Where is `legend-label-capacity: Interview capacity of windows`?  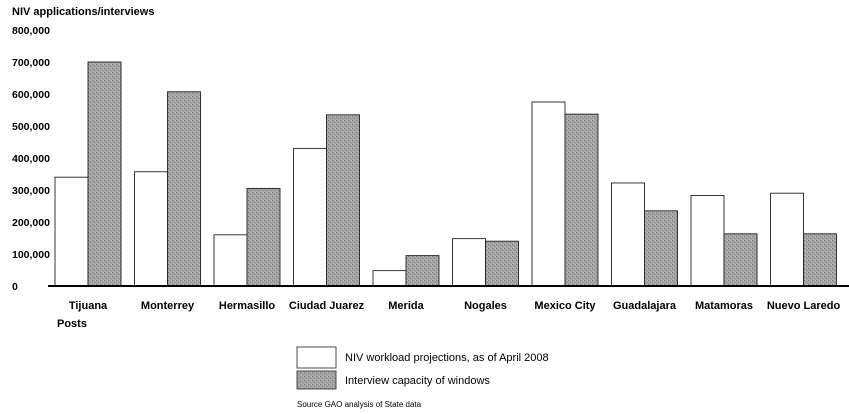 legend-label-capacity: Interview capacity of windows is located at coordinates (417, 381).